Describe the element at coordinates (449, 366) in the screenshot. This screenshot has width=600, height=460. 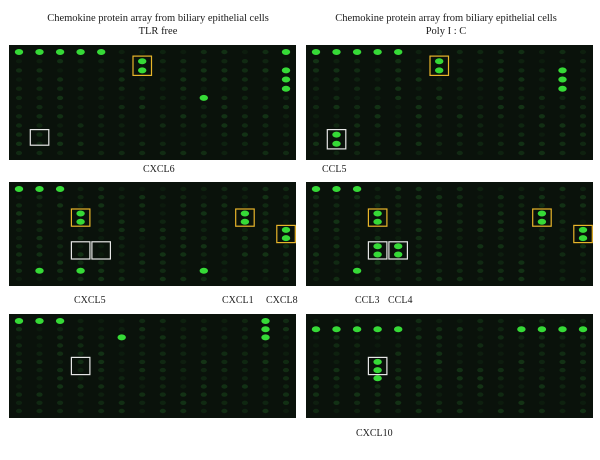
I see `array-image` at that location.